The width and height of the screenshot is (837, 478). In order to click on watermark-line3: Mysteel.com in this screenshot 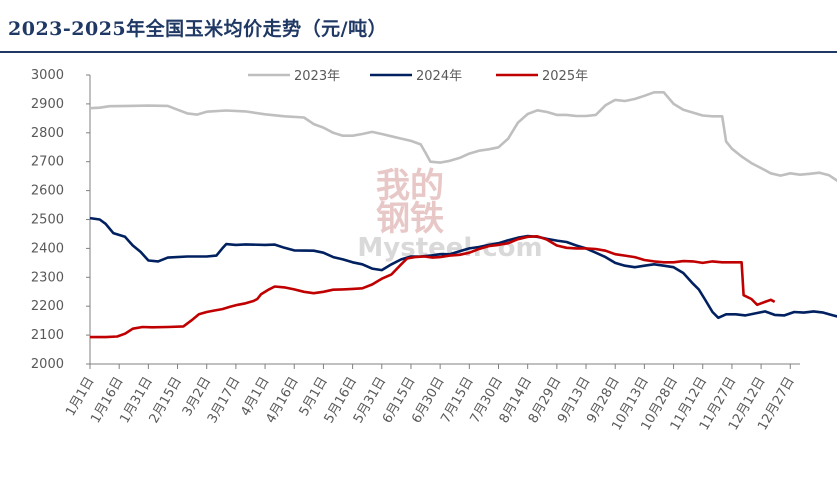, I will do `click(449, 248)`.